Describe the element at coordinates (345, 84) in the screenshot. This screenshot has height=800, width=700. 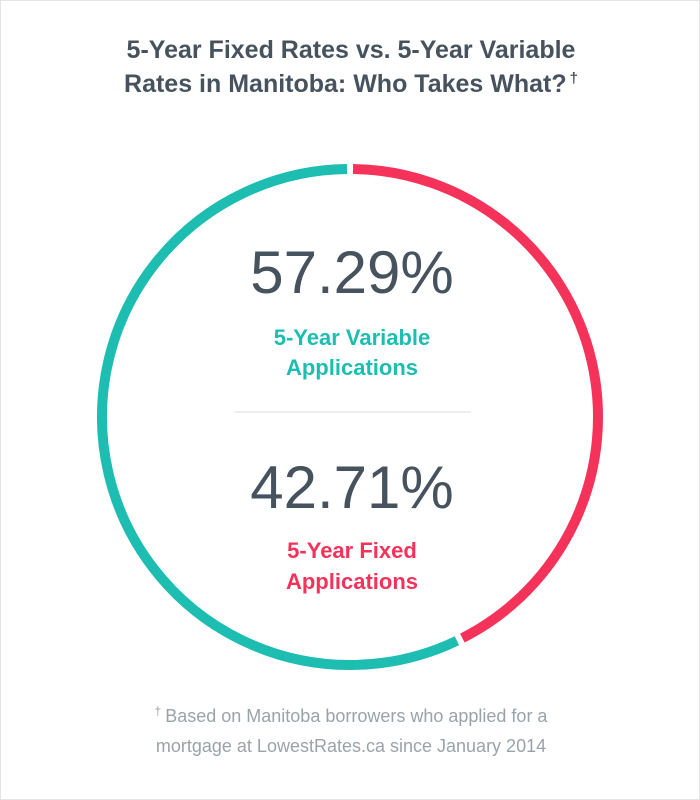
I see `title-line-2-text: Rates in Manitoba: Who Takes What?` at that location.